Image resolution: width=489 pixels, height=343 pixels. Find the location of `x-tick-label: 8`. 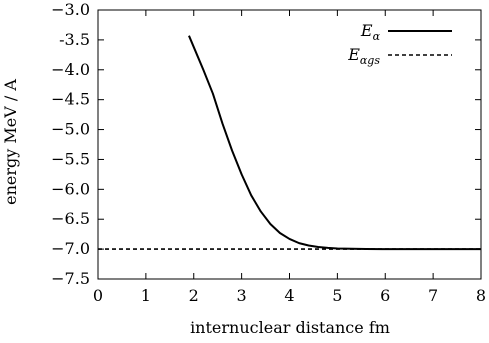

x-tick-label: 8 is located at coordinates (481, 295).